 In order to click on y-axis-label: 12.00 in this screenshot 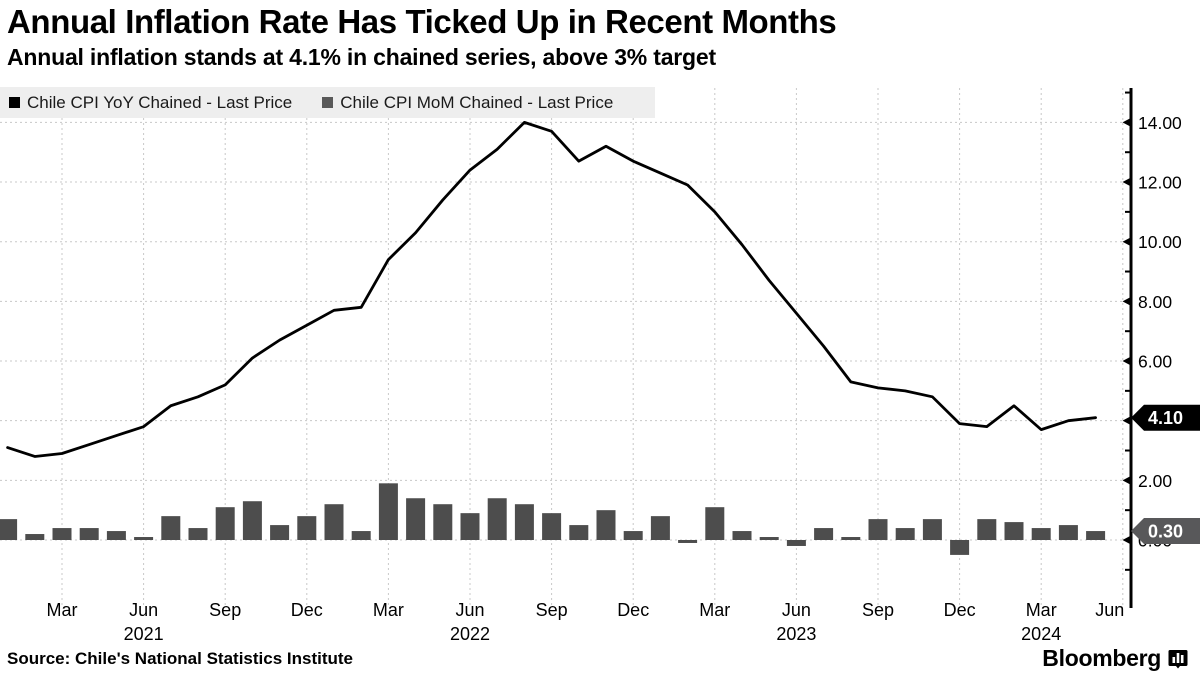, I will do `click(1160, 183)`.